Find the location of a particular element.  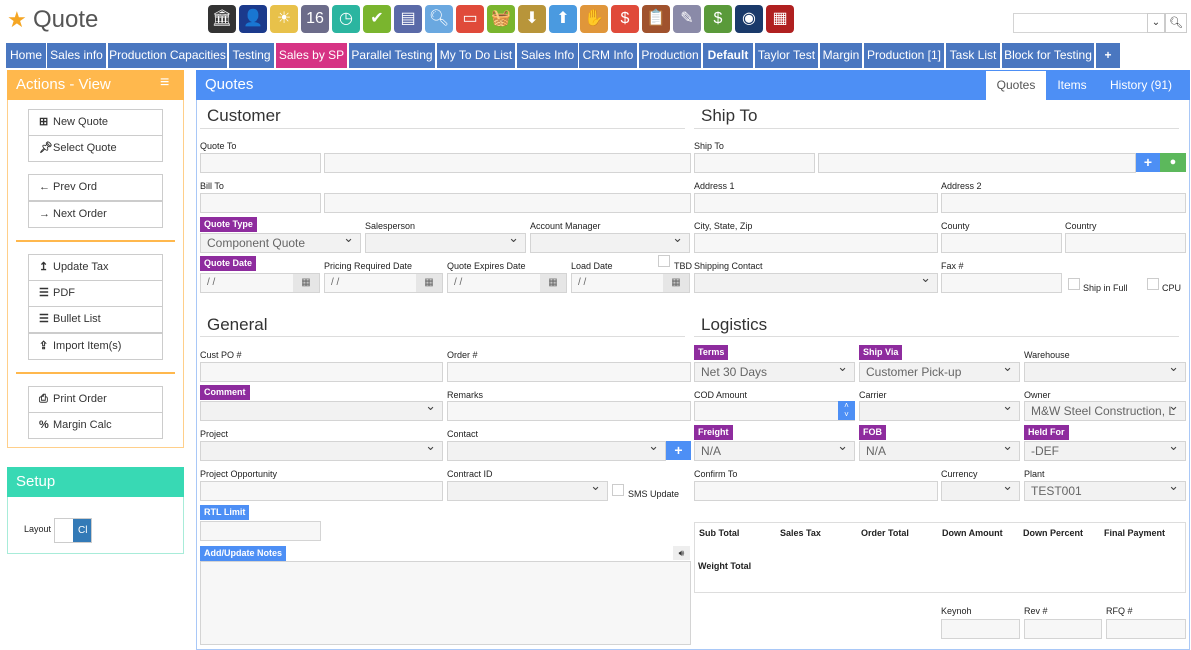

nav-tab-parallel-testing: Parallel Testing is located at coordinates (392, 55).